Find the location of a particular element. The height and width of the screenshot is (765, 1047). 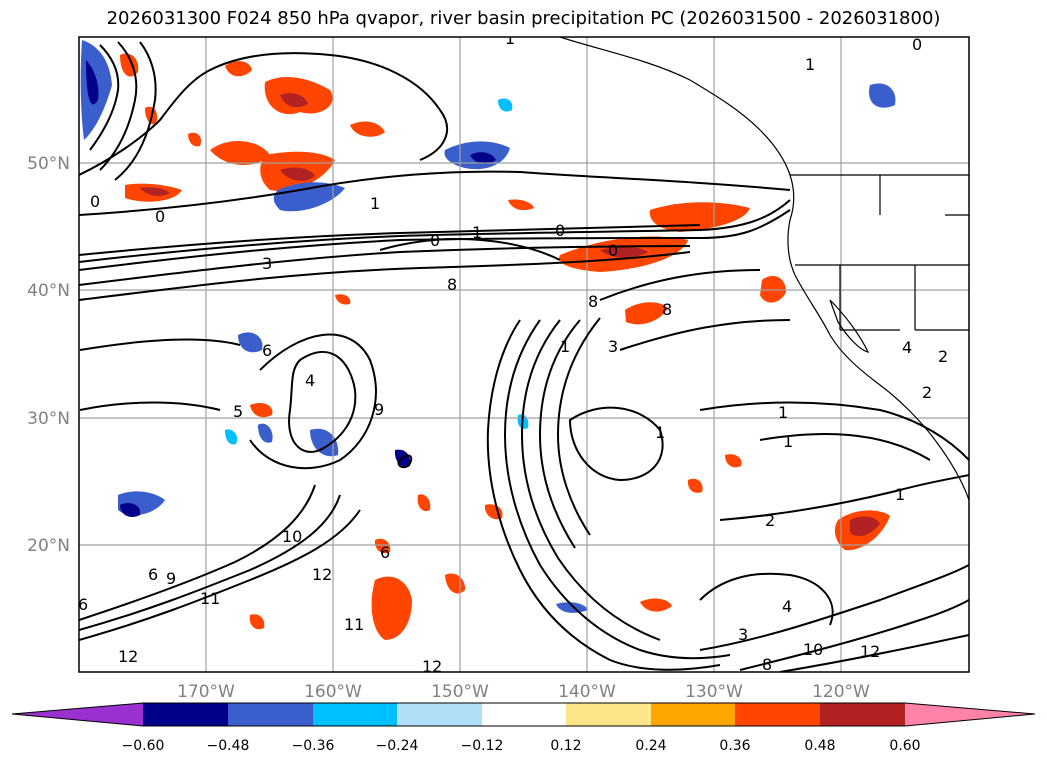

lon-label-160w: 160°W is located at coordinates (333, 692).